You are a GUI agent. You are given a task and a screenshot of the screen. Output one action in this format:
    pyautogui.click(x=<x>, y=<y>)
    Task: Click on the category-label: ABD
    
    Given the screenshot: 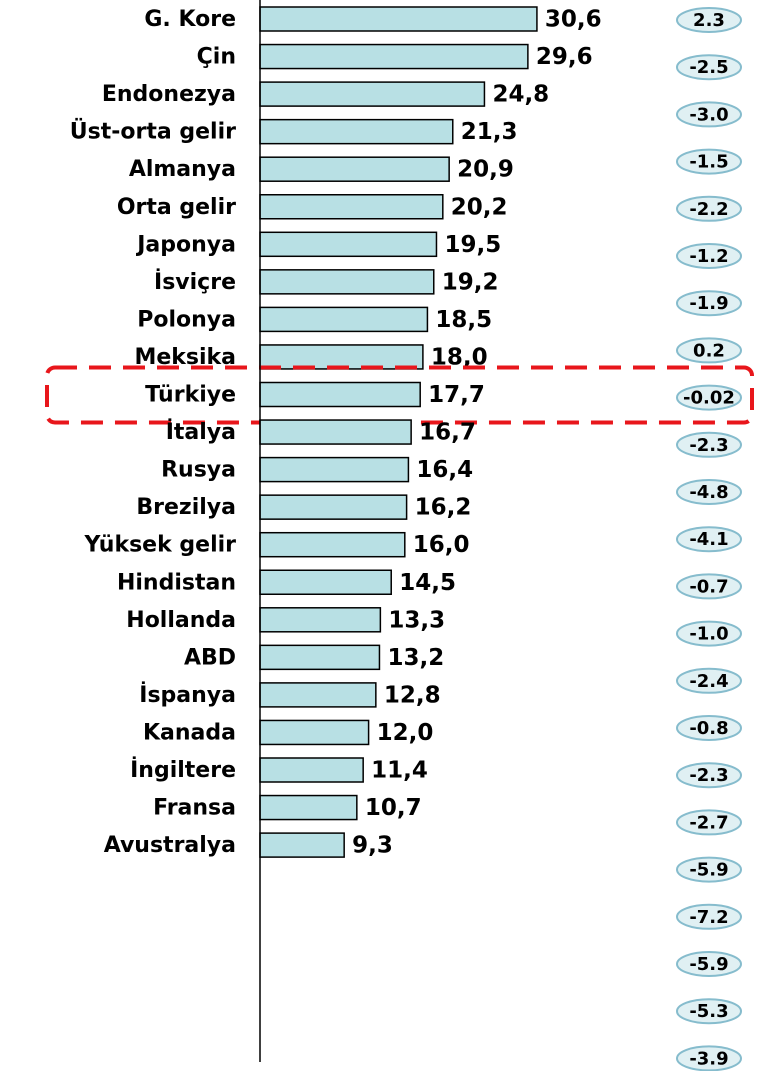 What is the action you would take?
    pyautogui.click(x=210, y=657)
    